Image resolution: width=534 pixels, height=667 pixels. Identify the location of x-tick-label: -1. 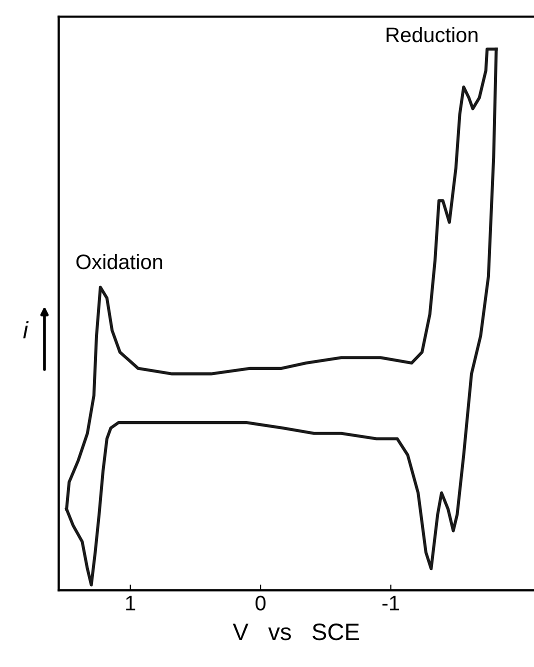
(391, 603).